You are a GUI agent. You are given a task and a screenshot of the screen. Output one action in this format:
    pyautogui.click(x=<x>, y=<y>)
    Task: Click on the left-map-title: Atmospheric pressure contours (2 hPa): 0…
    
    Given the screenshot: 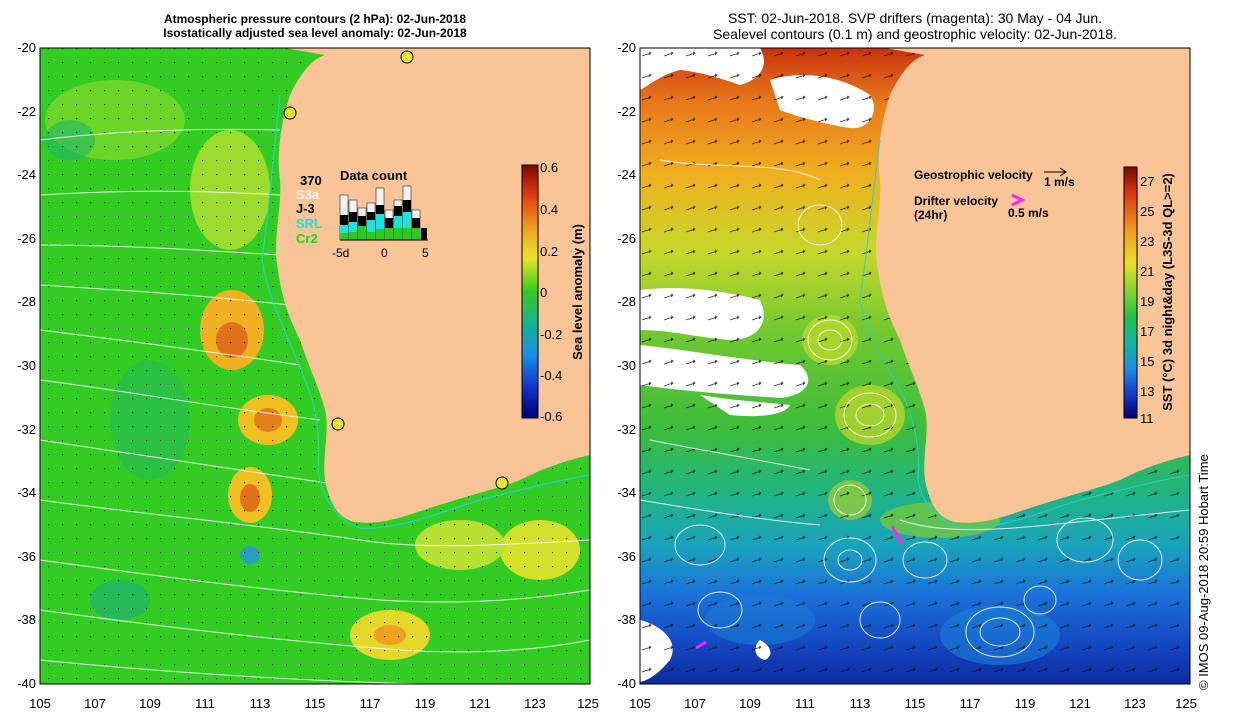 What is the action you would take?
    pyautogui.click(x=315, y=26)
    